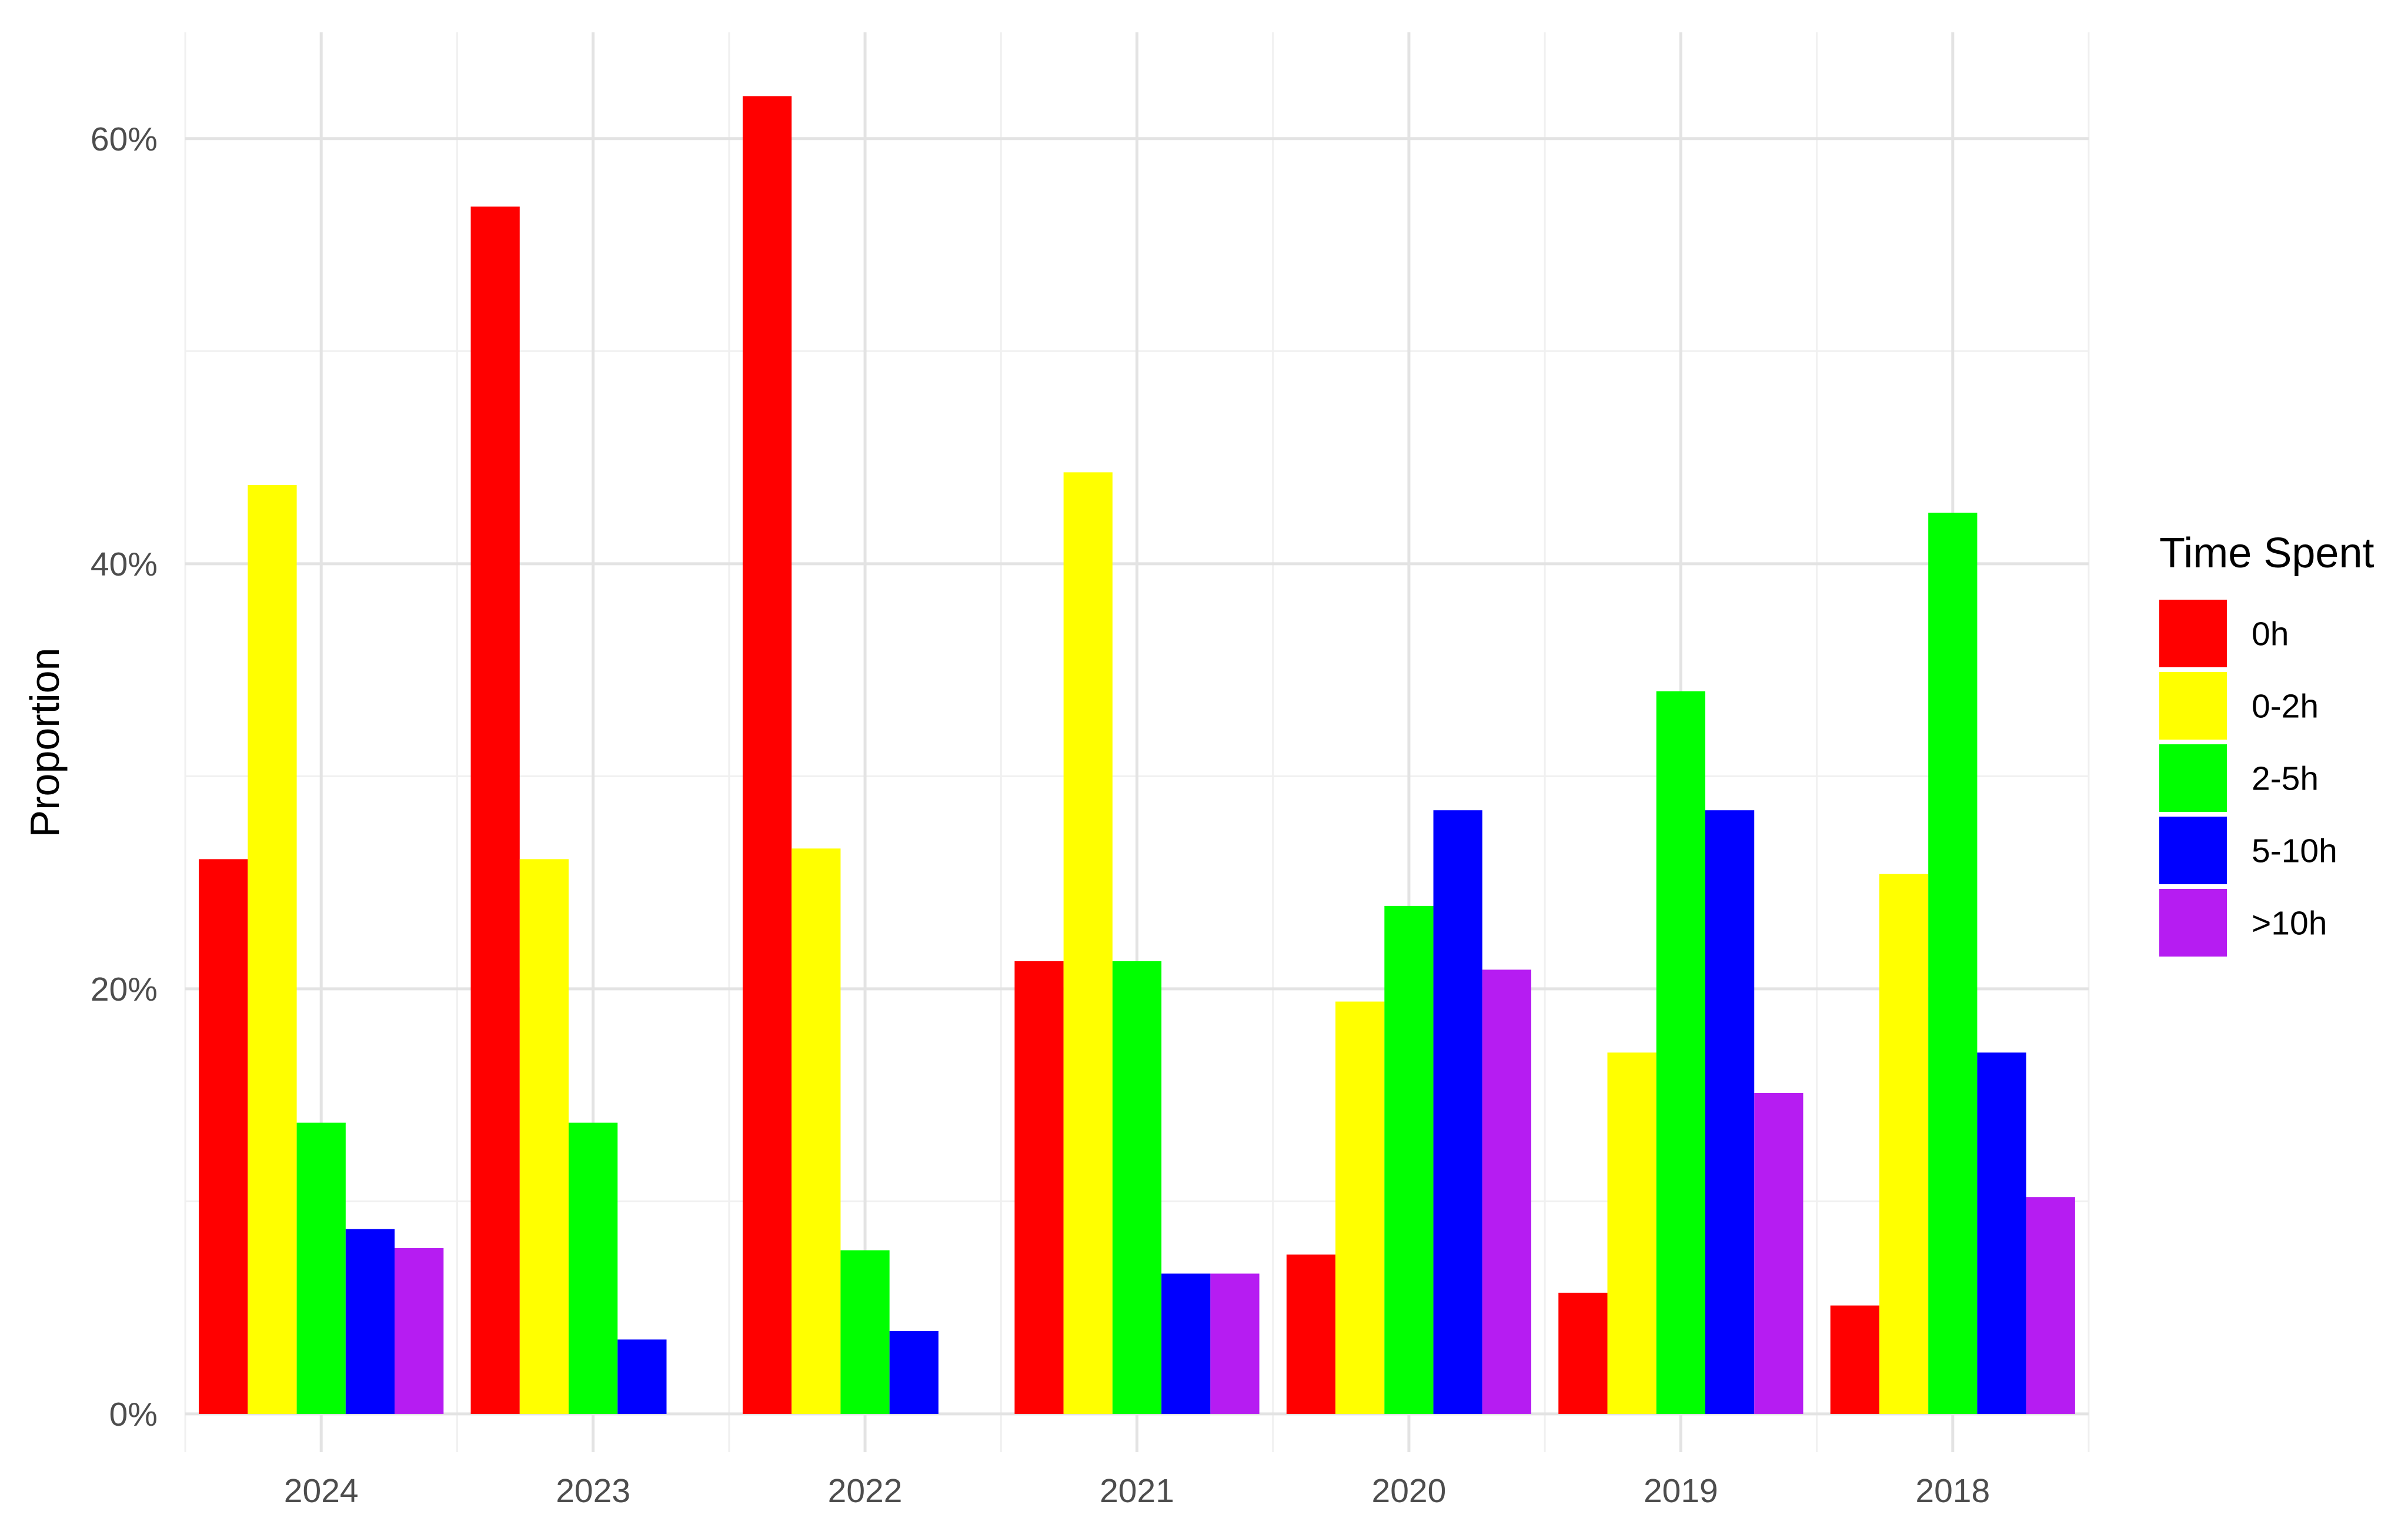 This screenshot has width=2408, height=1538. Describe the element at coordinates (2285, 779) in the screenshot. I see `legend-label: 2-5h` at that location.